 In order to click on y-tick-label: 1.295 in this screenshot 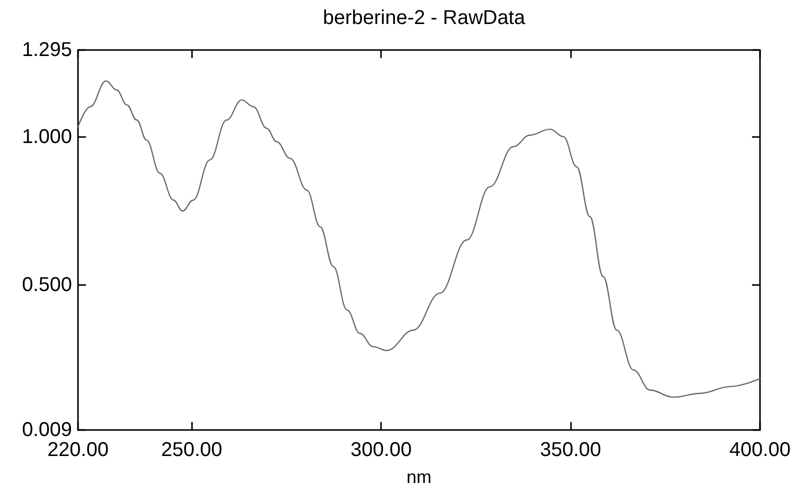, I will do `click(47, 50)`.